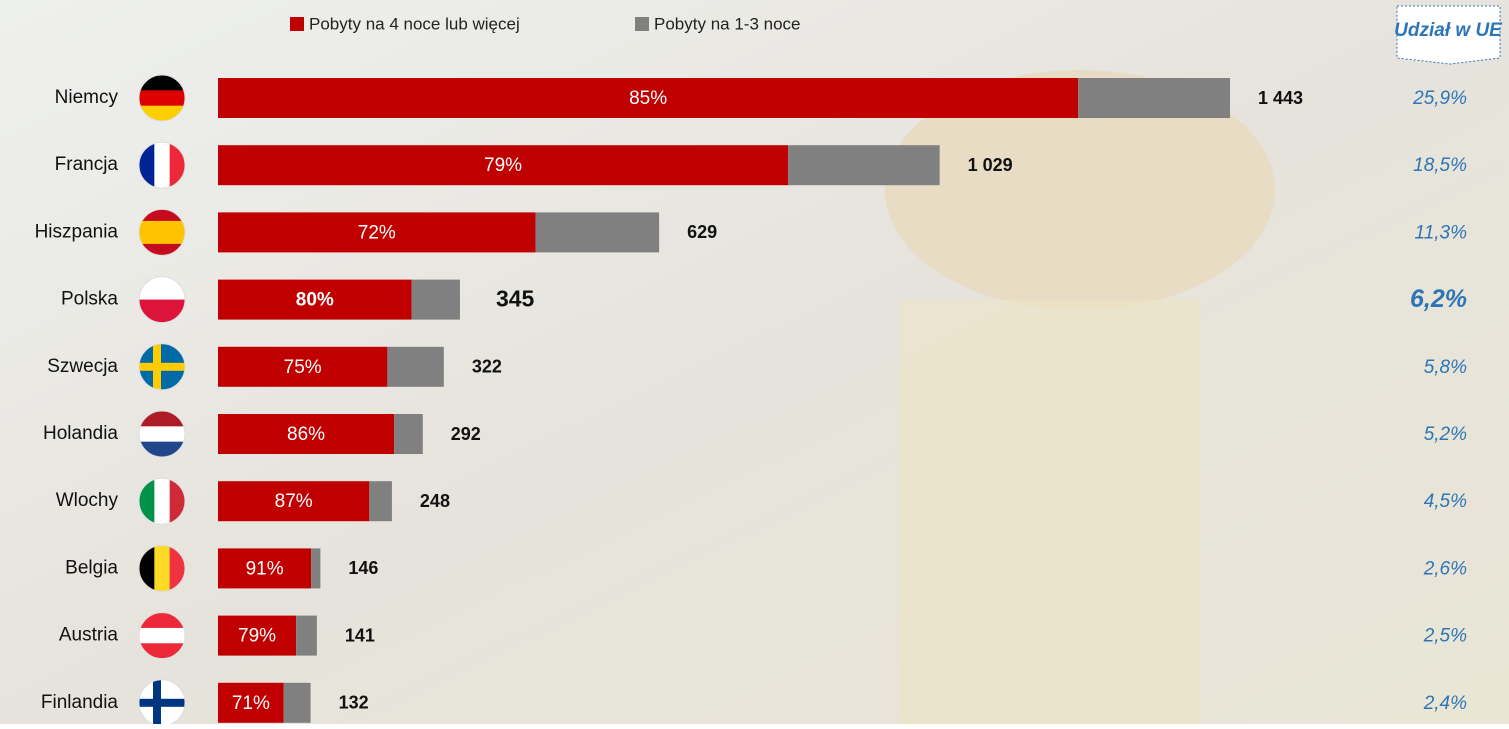 The width and height of the screenshot is (1509, 729). I want to click on total-label: 629, so click(702, 232).